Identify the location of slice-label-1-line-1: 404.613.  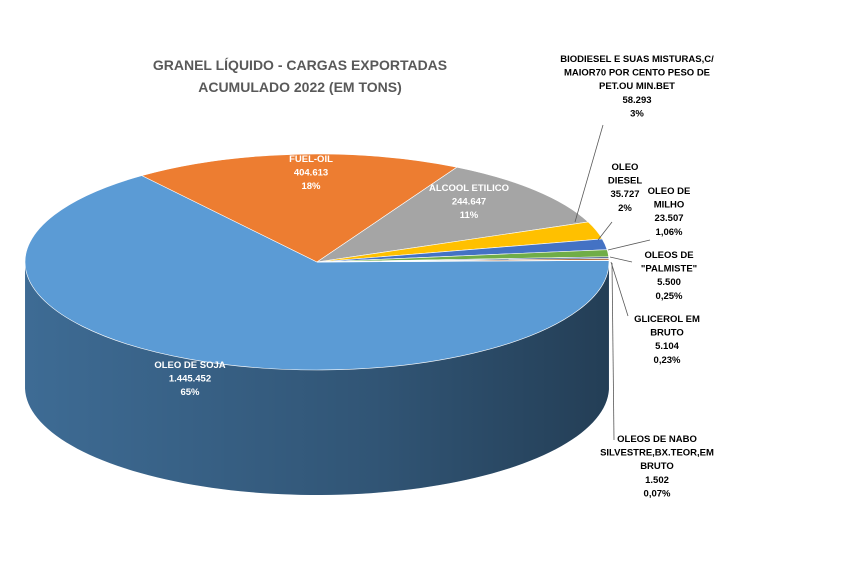
(311, 173).